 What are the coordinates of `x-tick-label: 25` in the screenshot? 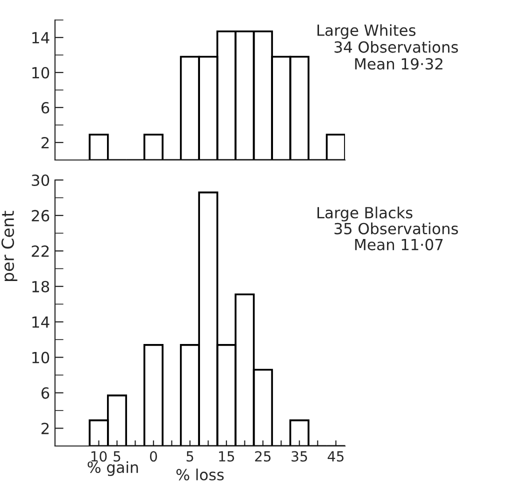 It's located at (263, 456).